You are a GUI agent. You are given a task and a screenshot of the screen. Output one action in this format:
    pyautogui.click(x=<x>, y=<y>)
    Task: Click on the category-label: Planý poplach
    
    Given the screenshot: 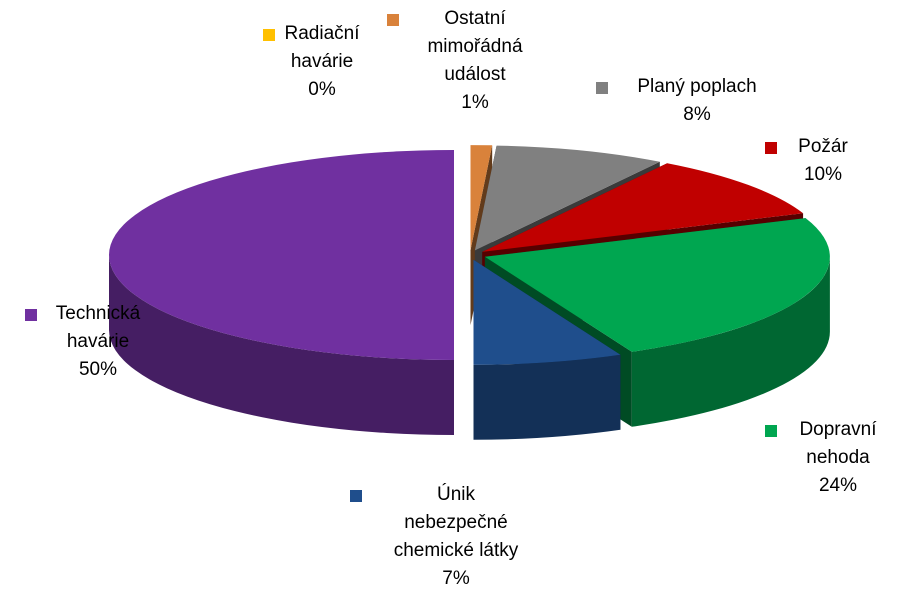 What is the action you would take?
    pyautogui.click(x=697, y=86)
    